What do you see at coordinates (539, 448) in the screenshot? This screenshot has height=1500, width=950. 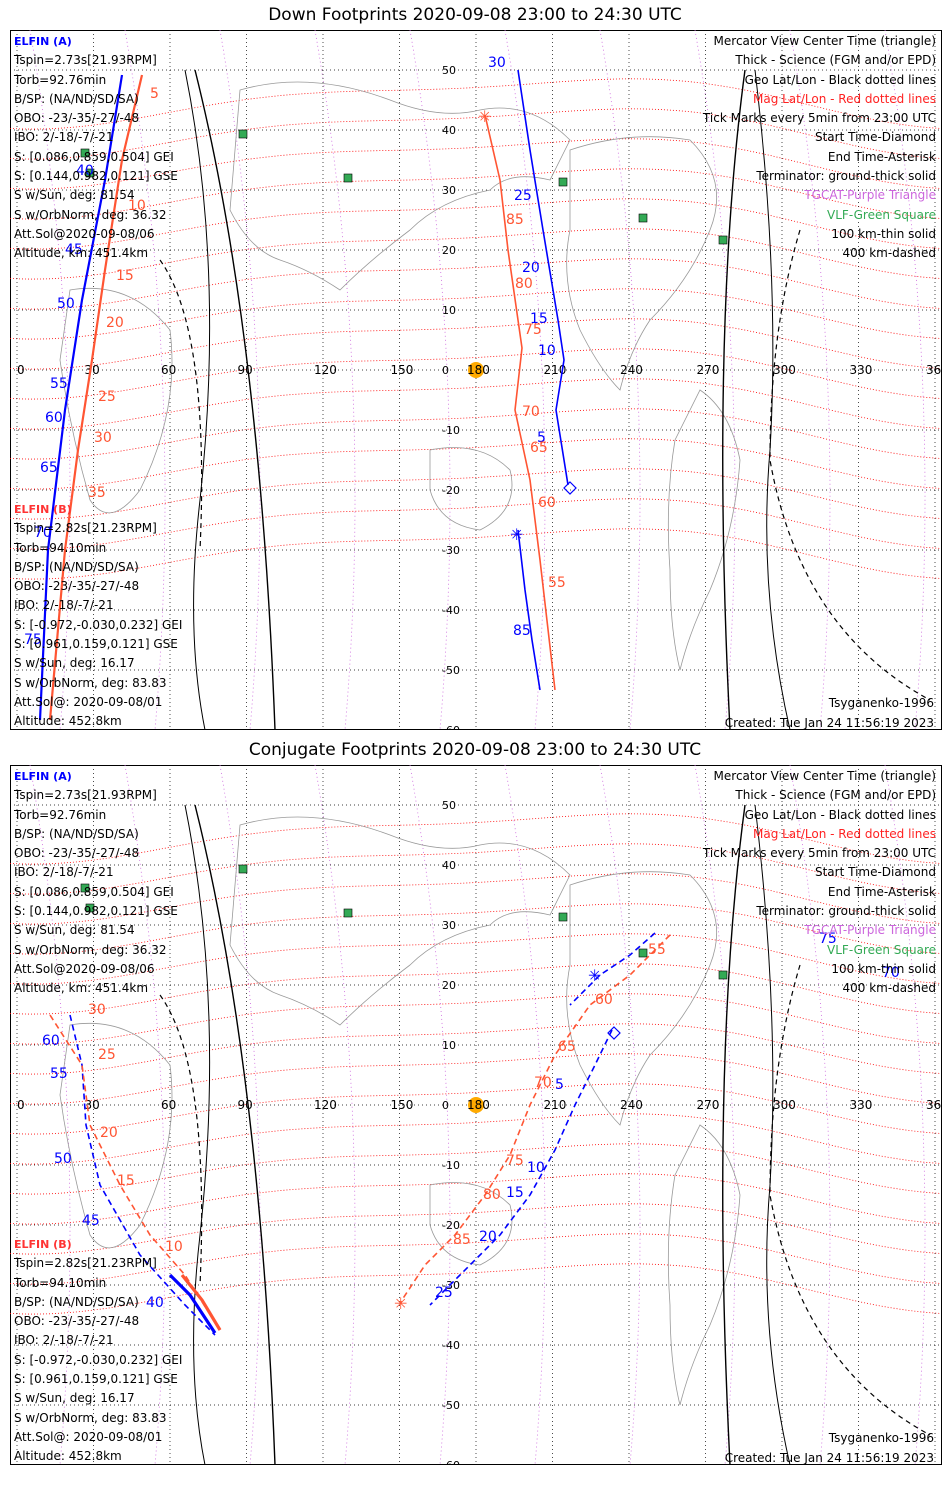 I see `elfin-b-tick-label: 65` at bounding box center [539, 448].